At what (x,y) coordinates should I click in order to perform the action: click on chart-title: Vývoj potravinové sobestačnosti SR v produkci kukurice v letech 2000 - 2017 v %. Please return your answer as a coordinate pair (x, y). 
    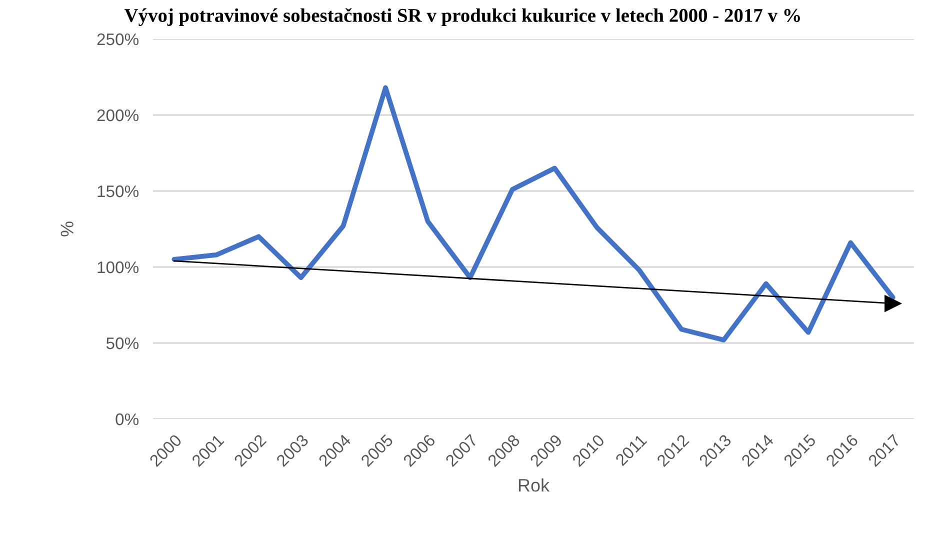
    Looking at the image, I should click on (462, 17).